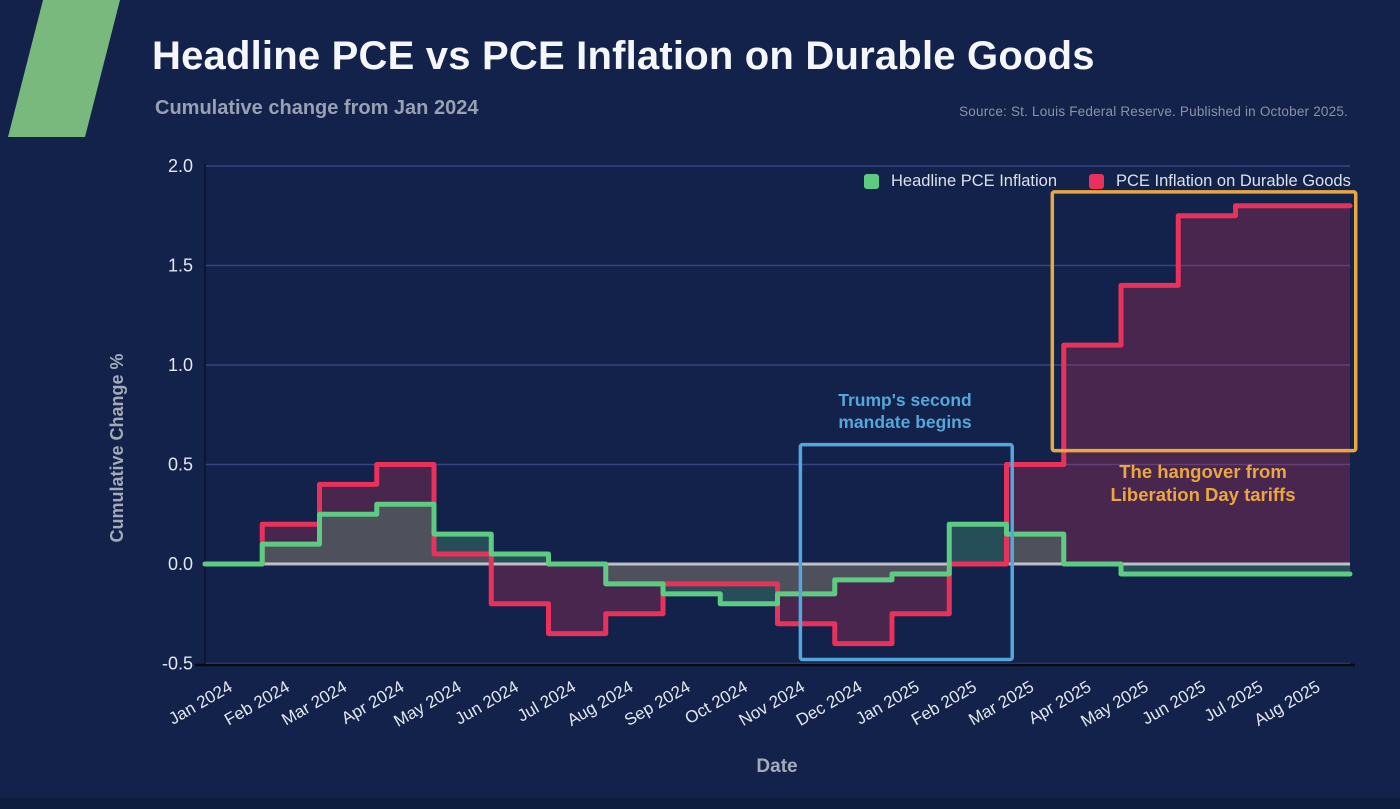  Describe the element at coordinates (871, 181) in the screenshot. I see `legend-swatch-headline-pce` at that location.